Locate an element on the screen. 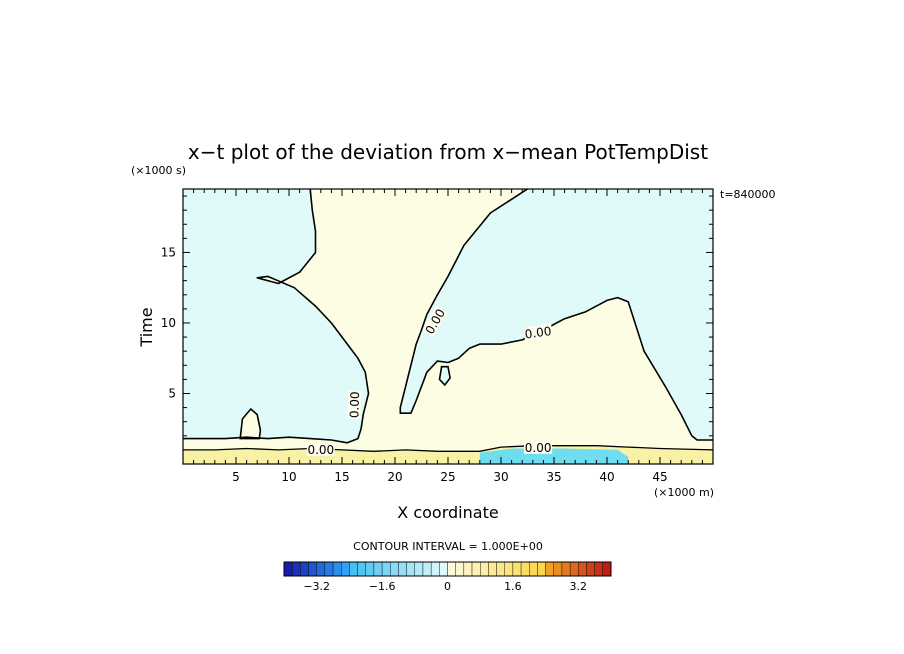 The width and height of the screenshot is (904, 654). x-tick-label: 15 is located at coordinates (341, 477).